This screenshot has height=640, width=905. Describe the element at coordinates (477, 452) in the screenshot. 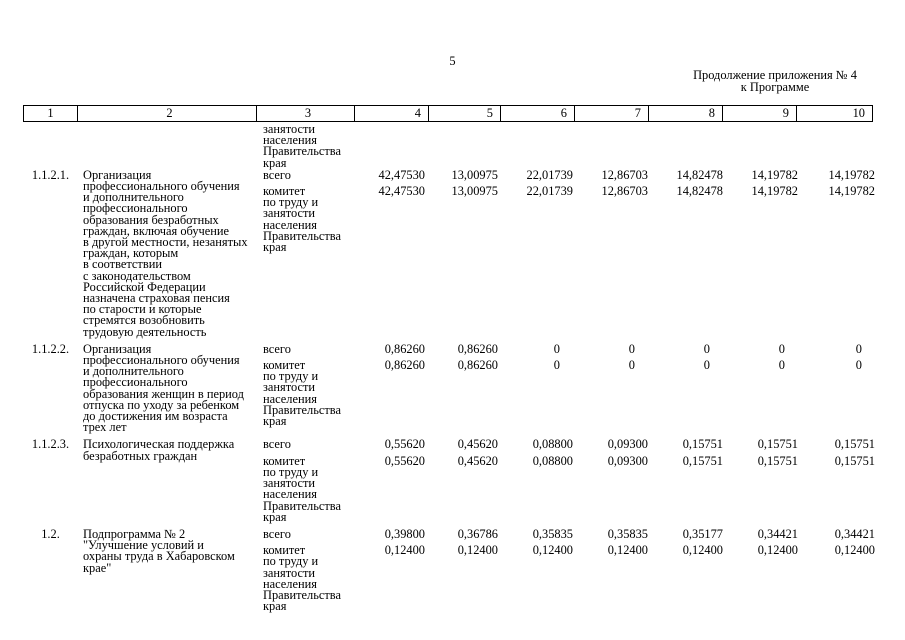

I see `value-cell: 0,45620 0,45620` at that location.